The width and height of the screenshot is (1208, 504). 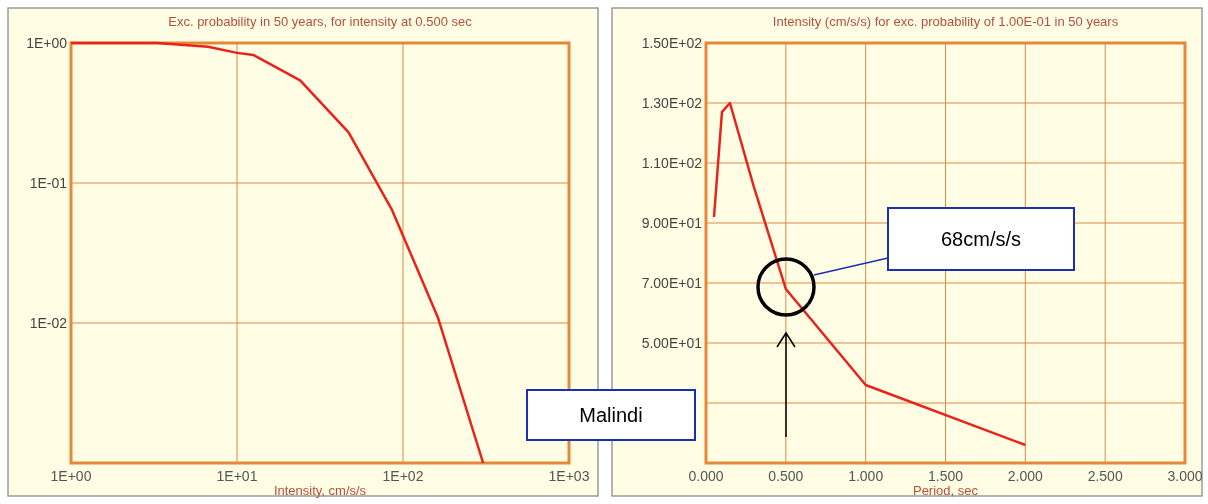 I want to click on x-tick-label: 0.000, so click(x=706, y=476).